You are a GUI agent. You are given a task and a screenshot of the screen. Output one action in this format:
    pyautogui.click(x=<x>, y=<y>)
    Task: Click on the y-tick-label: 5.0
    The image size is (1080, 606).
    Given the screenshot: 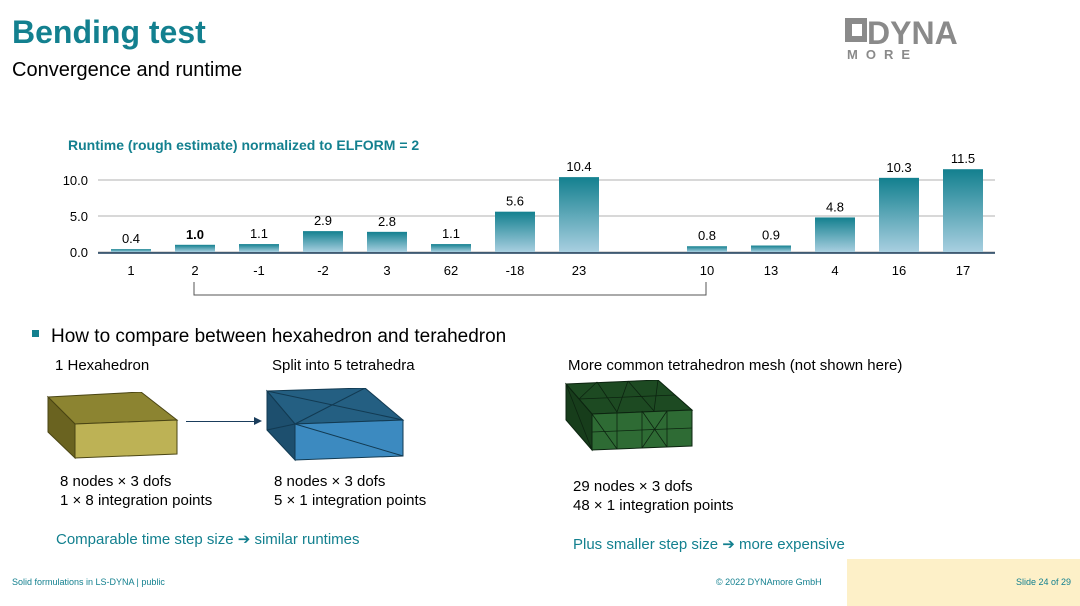 What is the action you would take?
    pyautogui.click(x=79, y=216)
    